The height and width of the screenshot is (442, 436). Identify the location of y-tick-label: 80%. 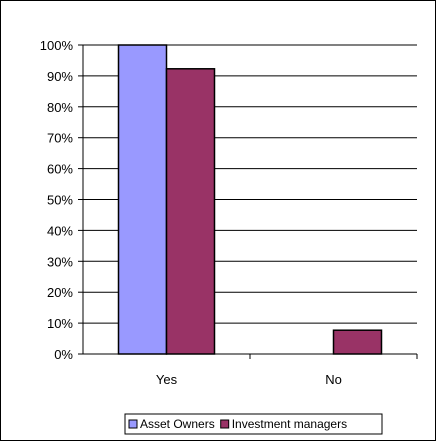
(60, 107).